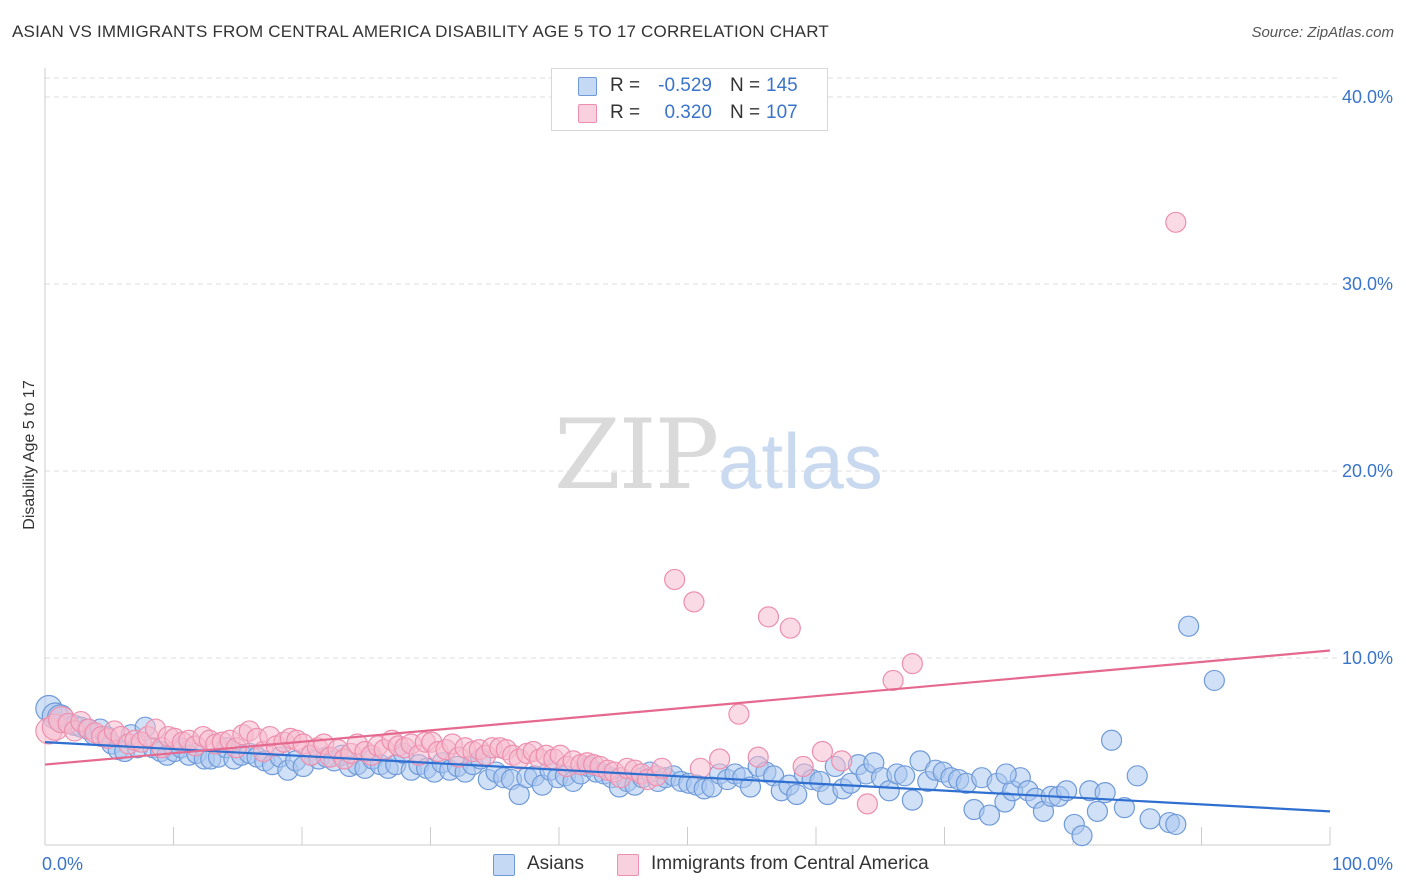 The image size is (1406, 892). What do you see at coordinates (556, 863) in the screenshot?
I see `legend-label-asians: Asians` at bounding box center [556, 863].